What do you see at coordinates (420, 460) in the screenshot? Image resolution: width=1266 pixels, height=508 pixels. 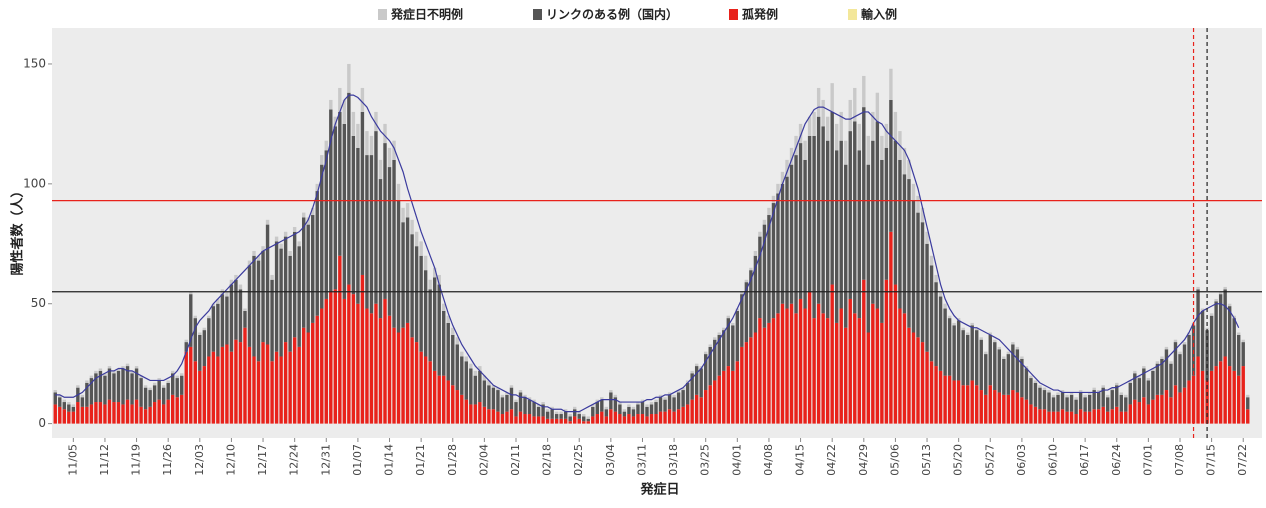 I see `x-tick-label: 01/21` at bounding box center [420, 460].